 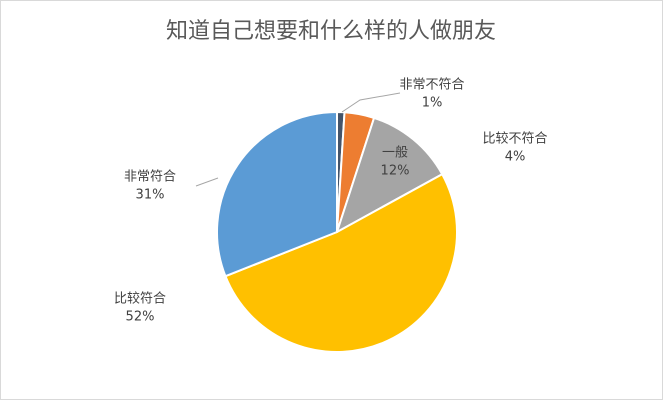 What do you see at coordinates (395, 153) in the screenshot?
I see `slice-label: 一般` at bounding box center [395, 153].